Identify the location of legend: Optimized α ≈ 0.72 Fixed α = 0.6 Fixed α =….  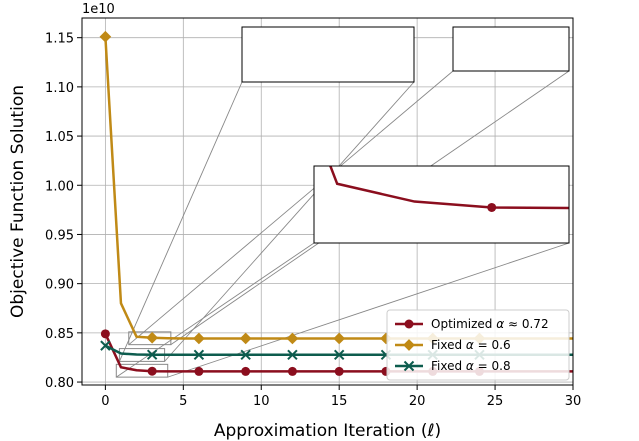
(478, 345).